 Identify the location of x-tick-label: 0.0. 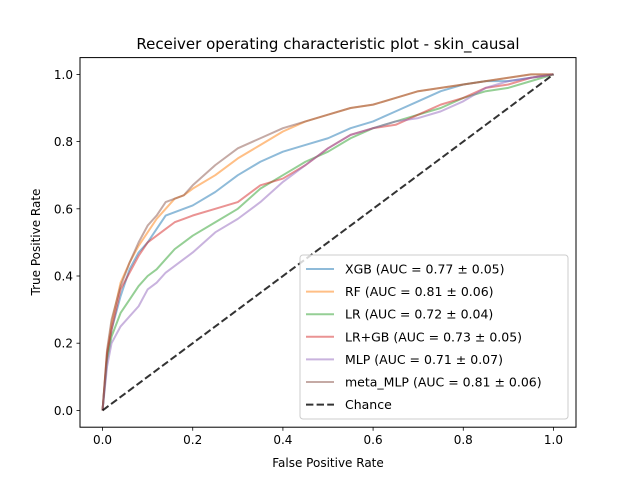
(102, 440).